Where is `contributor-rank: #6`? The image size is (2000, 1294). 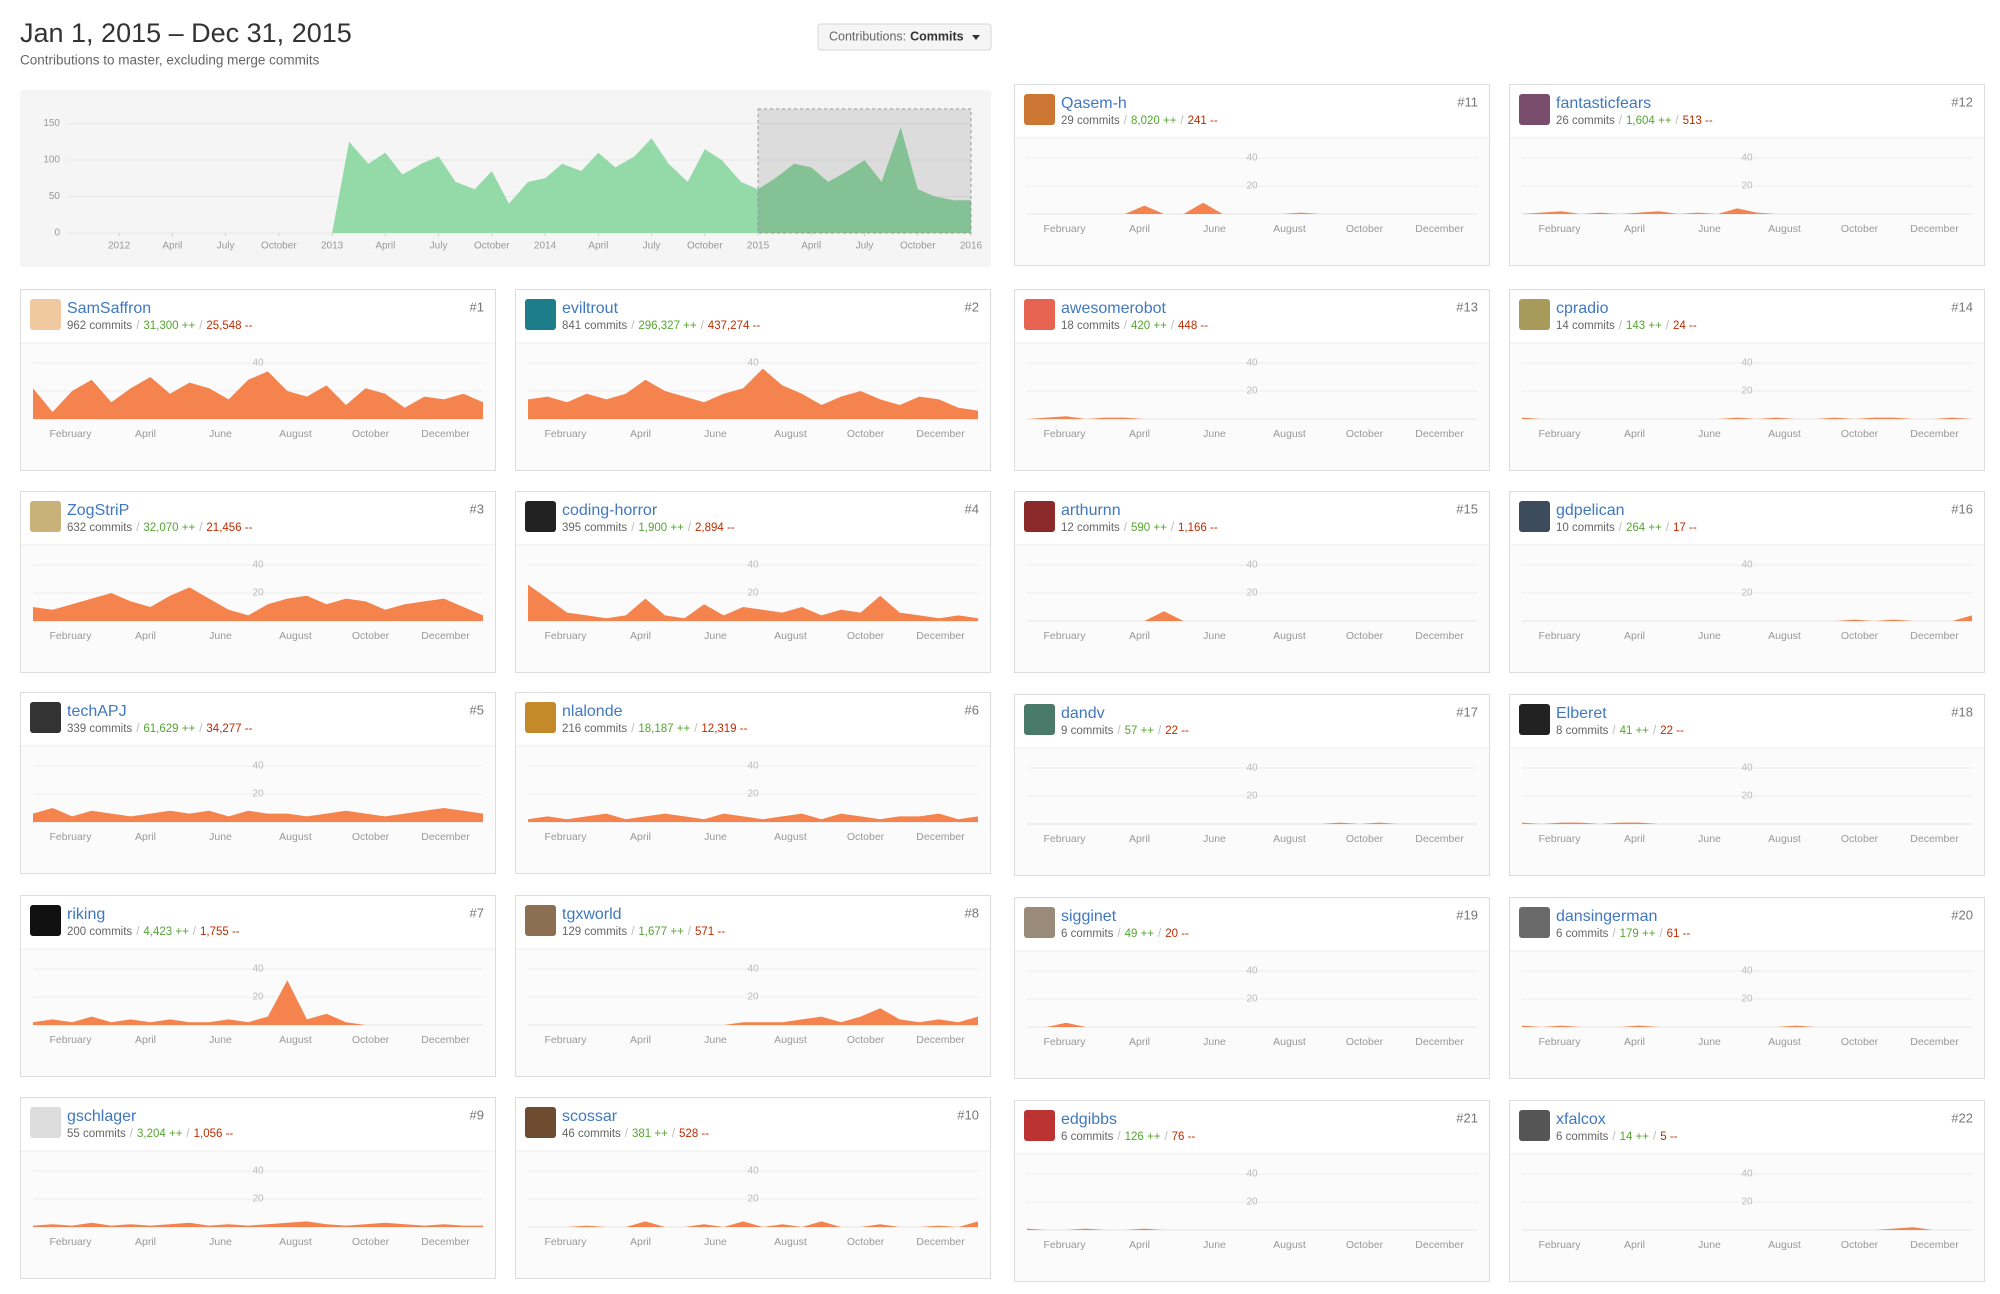 contributor-rank: #6 is located at coordinates (972, 709).